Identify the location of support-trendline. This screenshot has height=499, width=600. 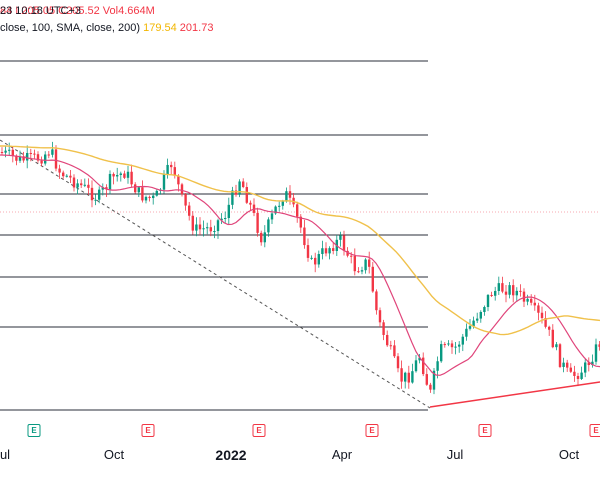
(514, 394).